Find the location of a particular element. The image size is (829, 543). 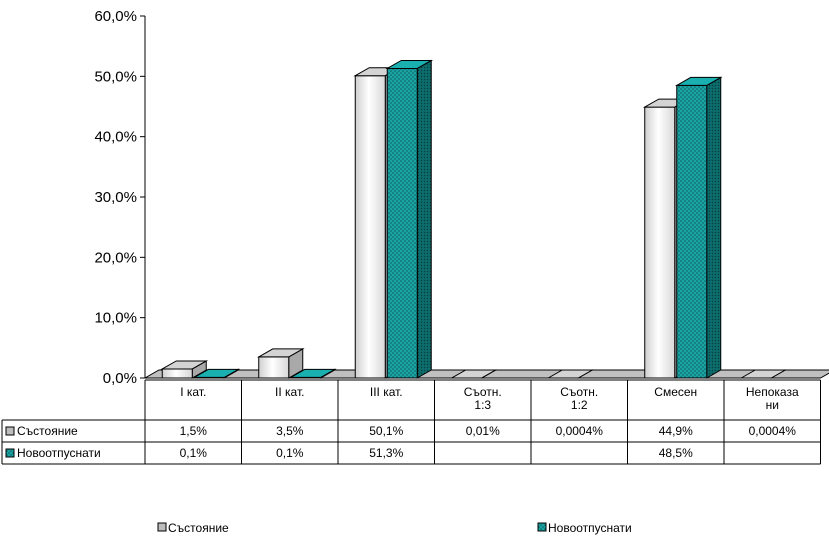

bar-sastoyanie-3-top is located at coordinates (473, 374).